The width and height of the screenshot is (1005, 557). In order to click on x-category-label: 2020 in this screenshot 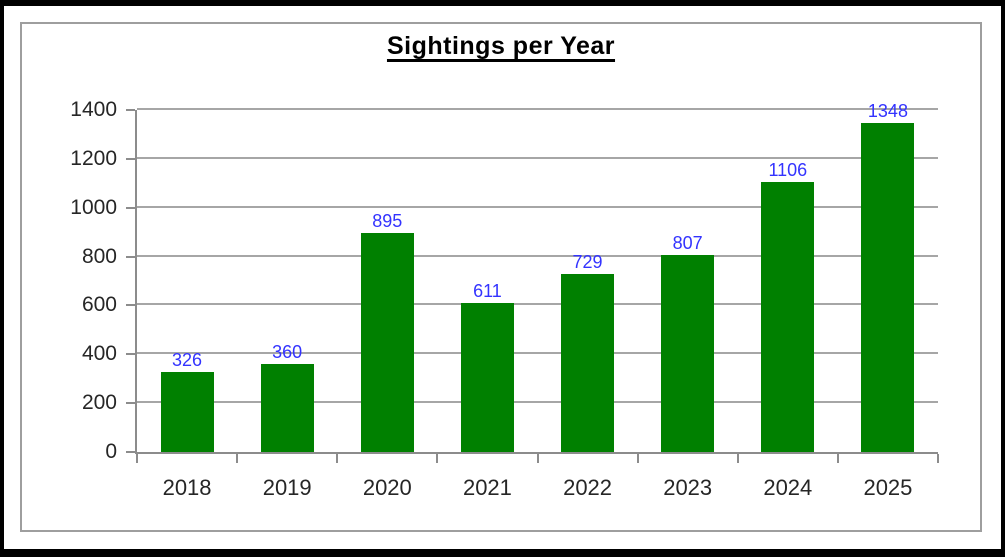, I will do `click(387, 487)`.